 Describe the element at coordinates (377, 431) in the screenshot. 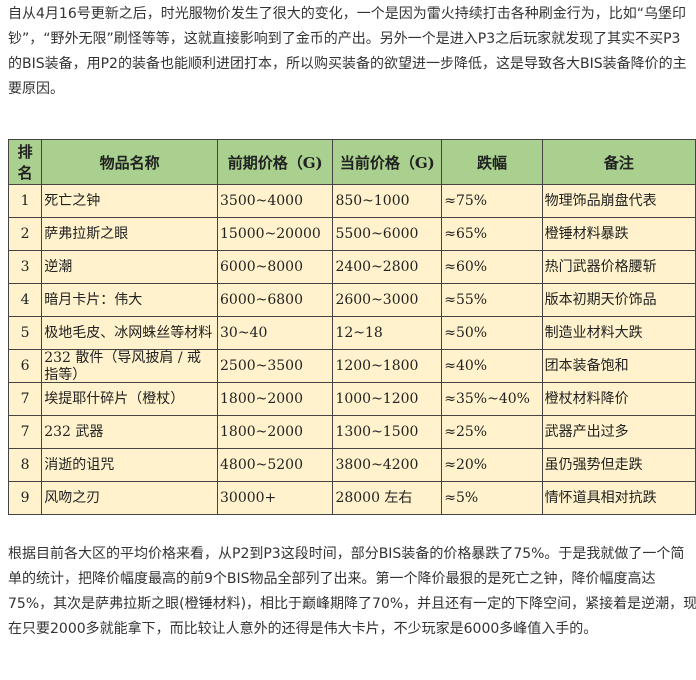

I see `cell-text: 1300~1500` at that location.